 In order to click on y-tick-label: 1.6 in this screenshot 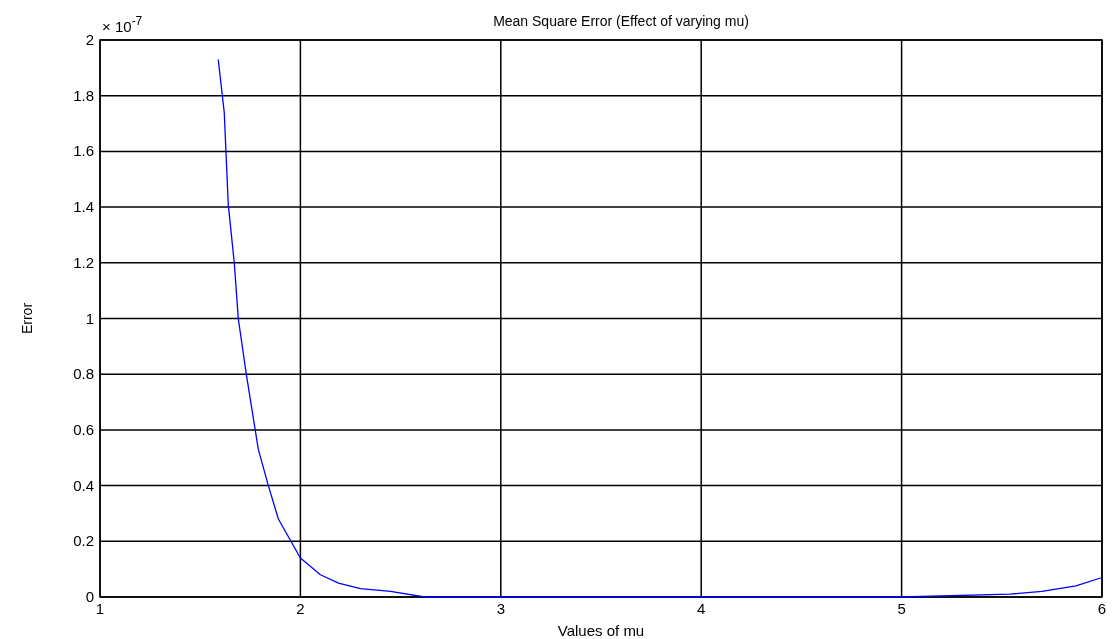, I will do `click(83, 151)`.